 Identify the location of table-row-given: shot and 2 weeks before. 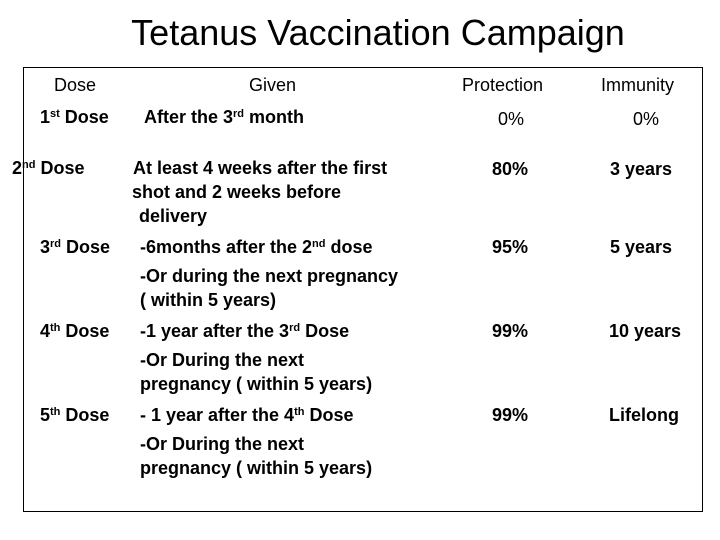
(237, 192).